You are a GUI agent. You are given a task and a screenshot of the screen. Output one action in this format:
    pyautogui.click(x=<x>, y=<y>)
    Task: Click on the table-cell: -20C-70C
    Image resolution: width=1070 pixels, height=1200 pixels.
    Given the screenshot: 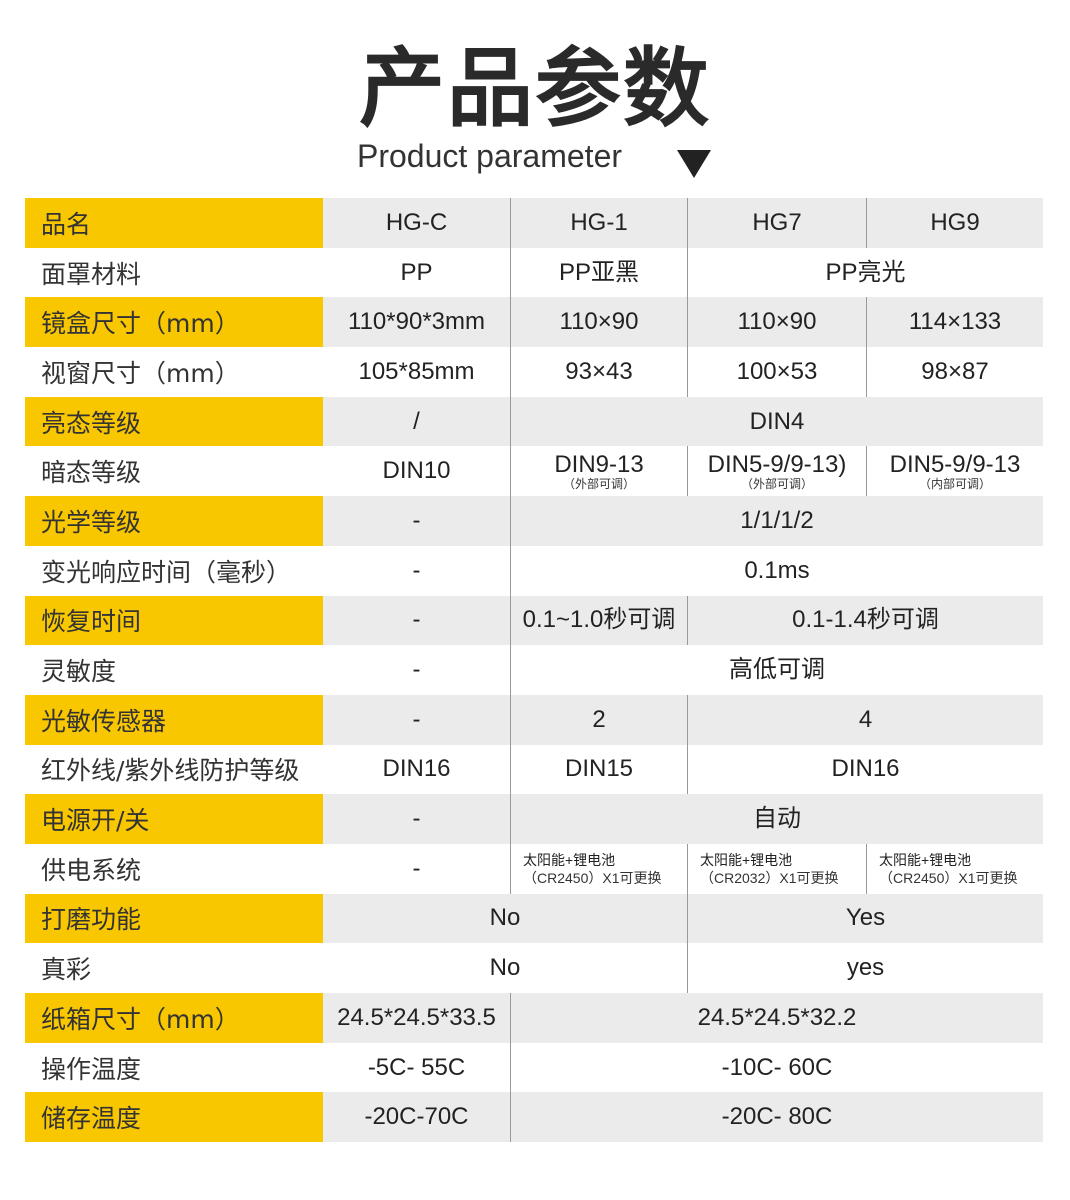 What is the action you would take?
    pyautogui.click(x=416, y=1117)
    